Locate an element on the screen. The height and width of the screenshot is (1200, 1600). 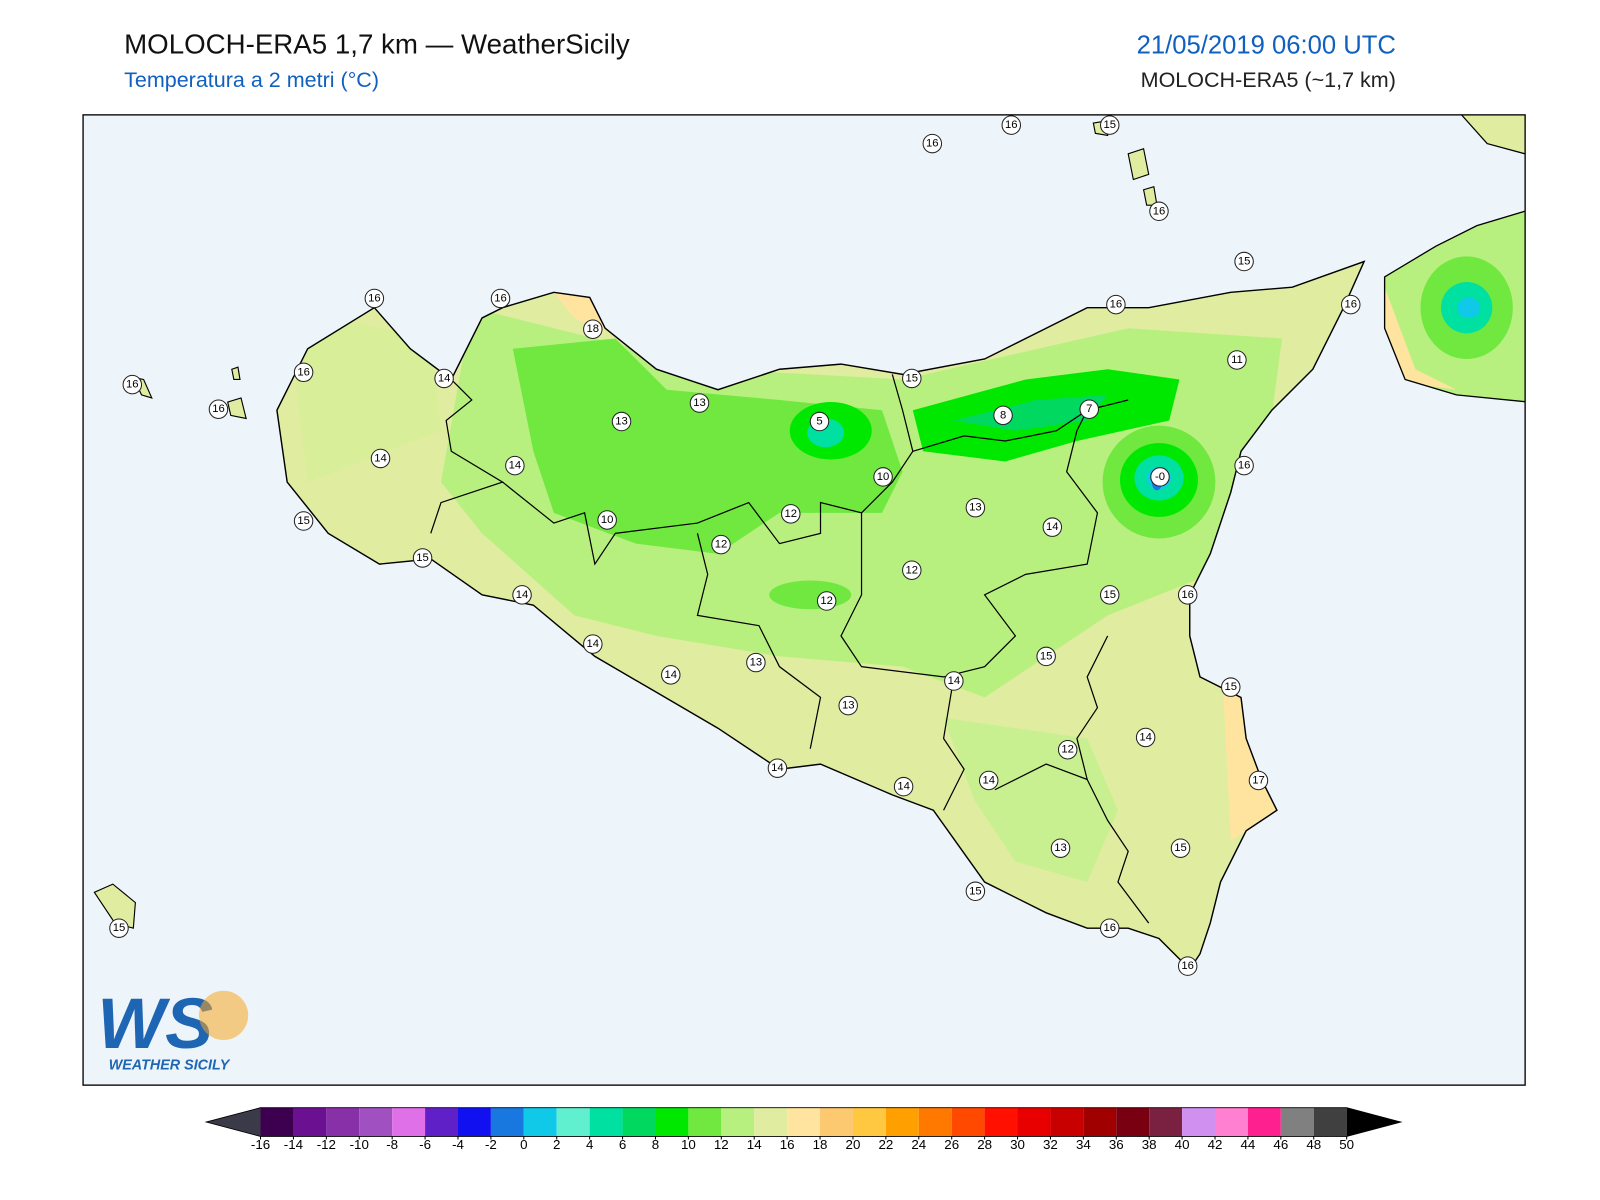
colorbar-tick-label: 2 is located at coordinates (556, 1144).